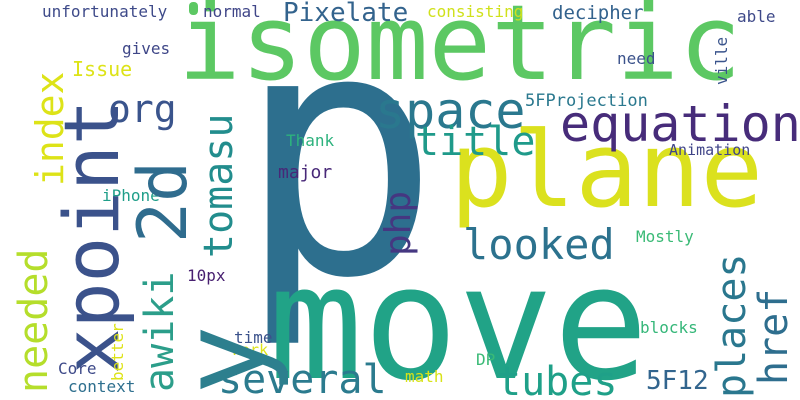 The width and height of the screenshot is (800, 400). I want to click on word-context: context, so click(102, 386).